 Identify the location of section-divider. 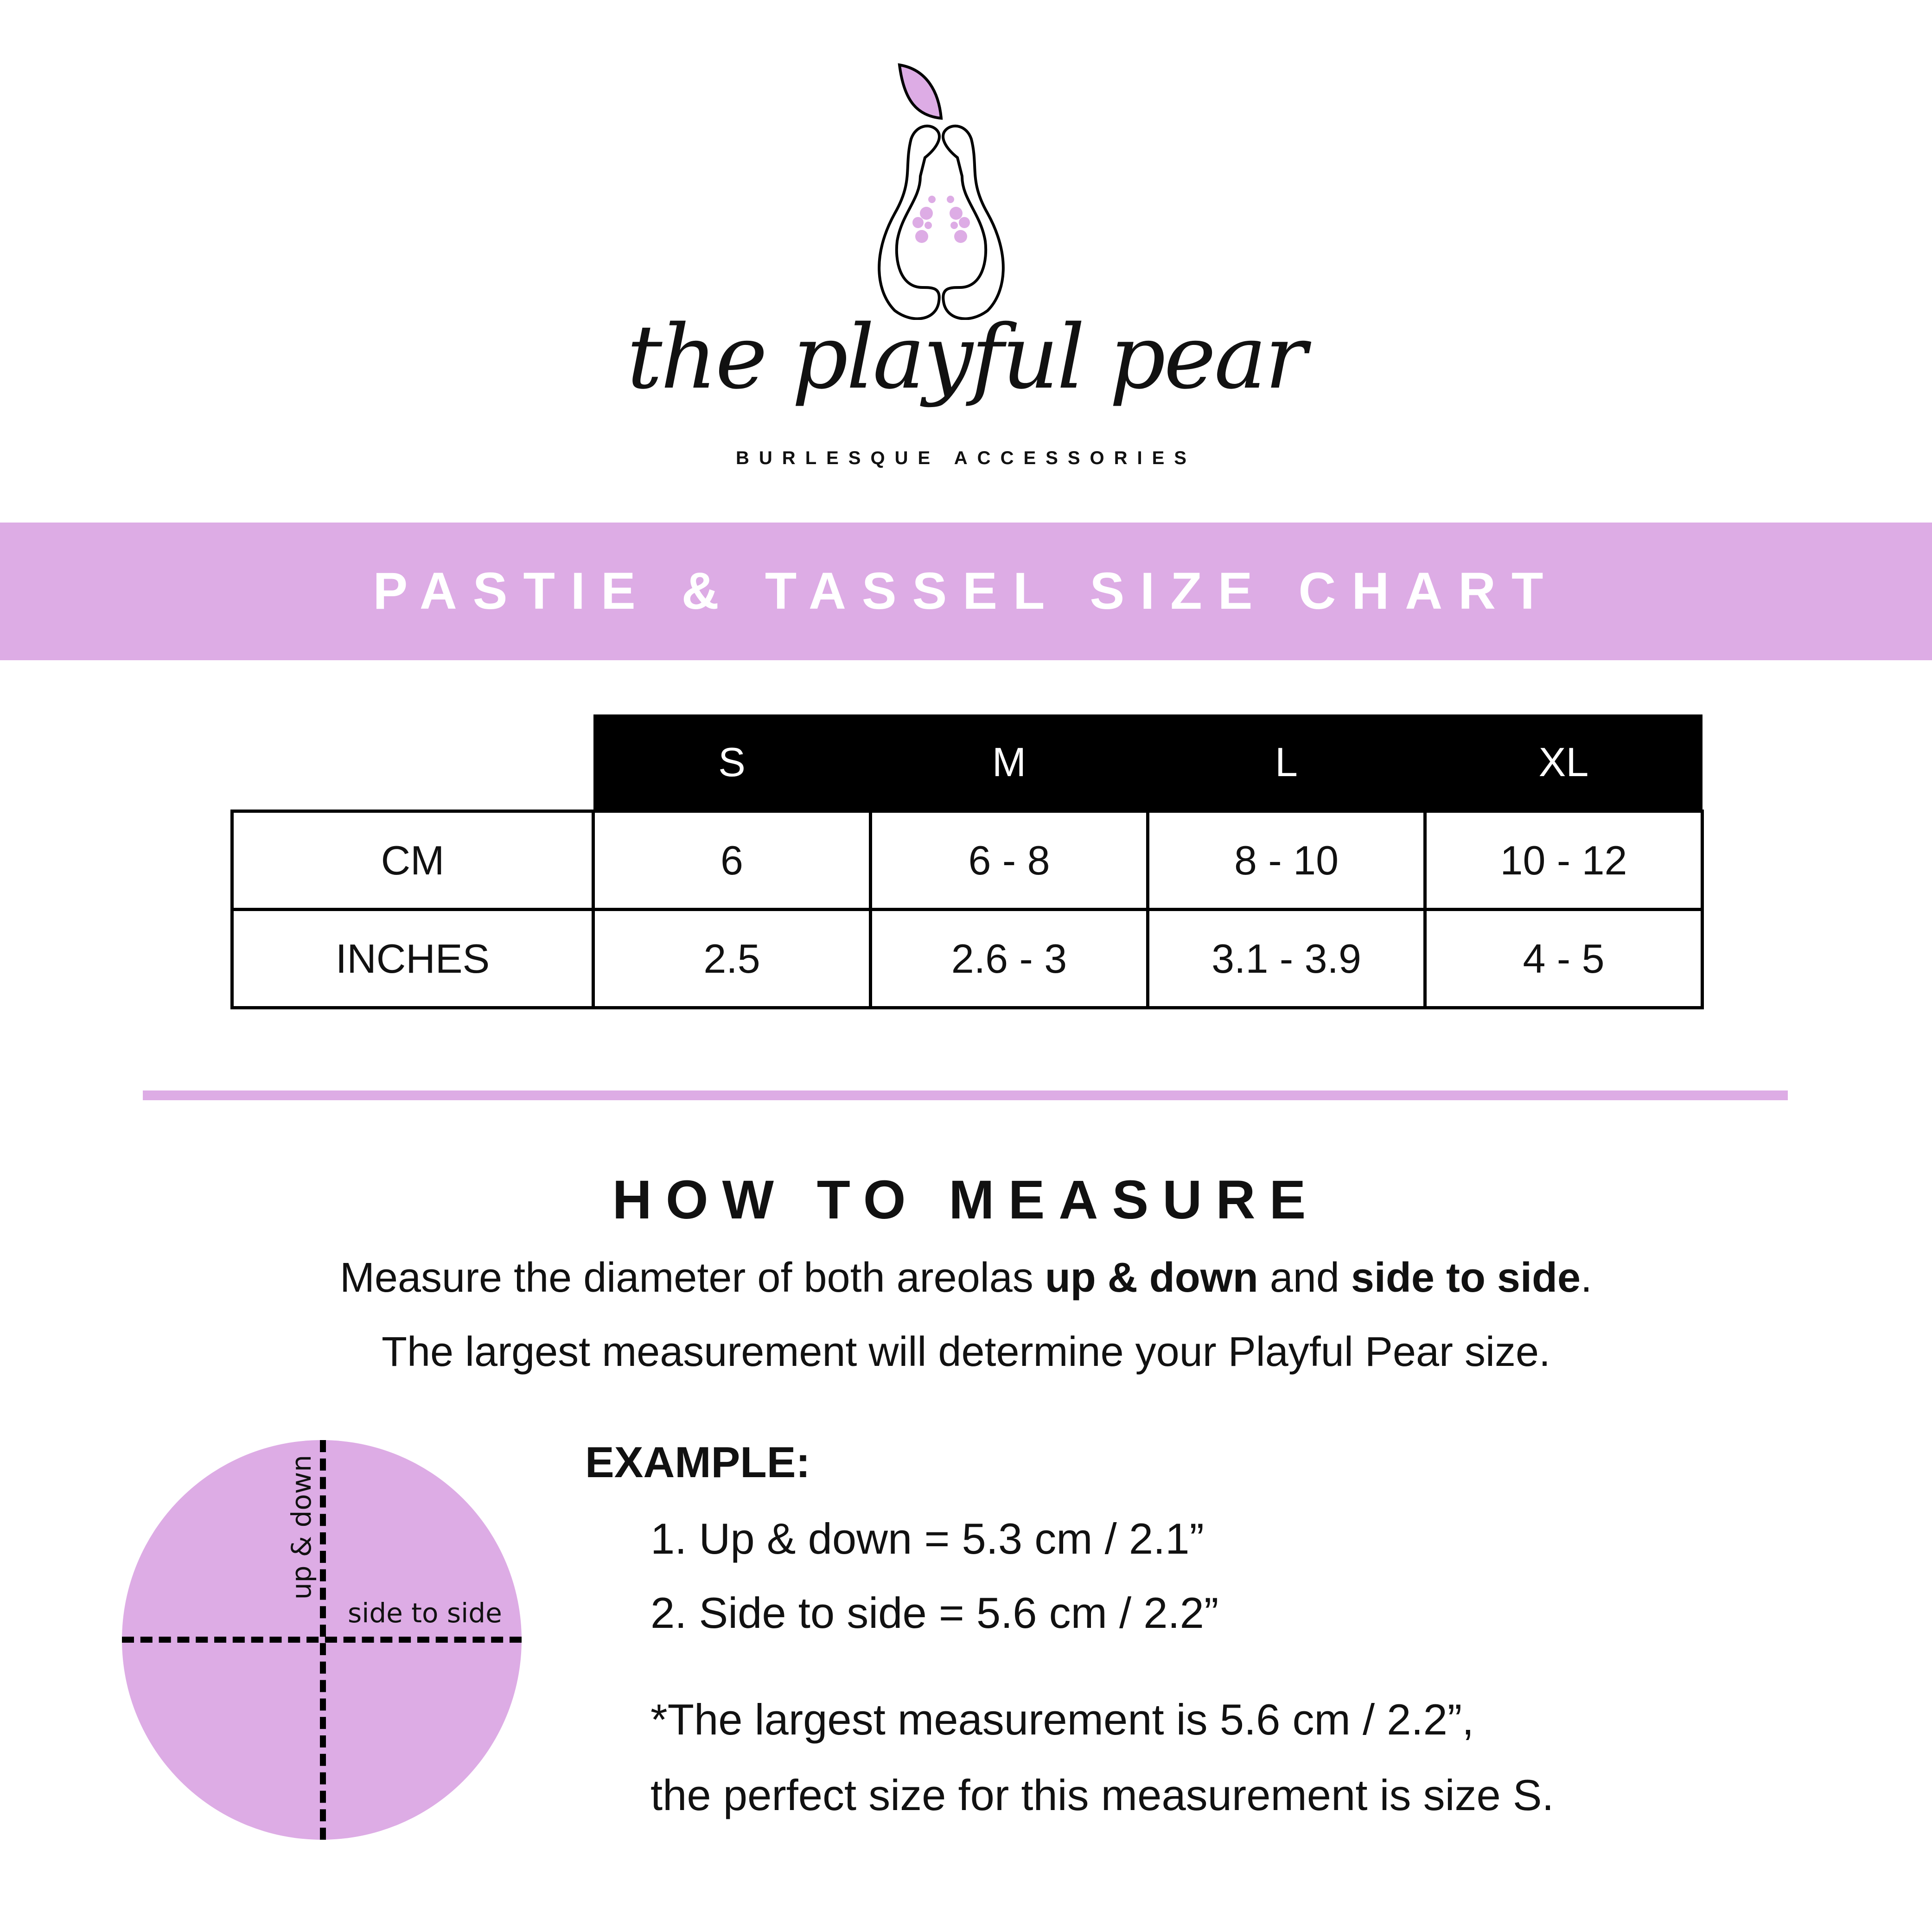
(965, 1095).